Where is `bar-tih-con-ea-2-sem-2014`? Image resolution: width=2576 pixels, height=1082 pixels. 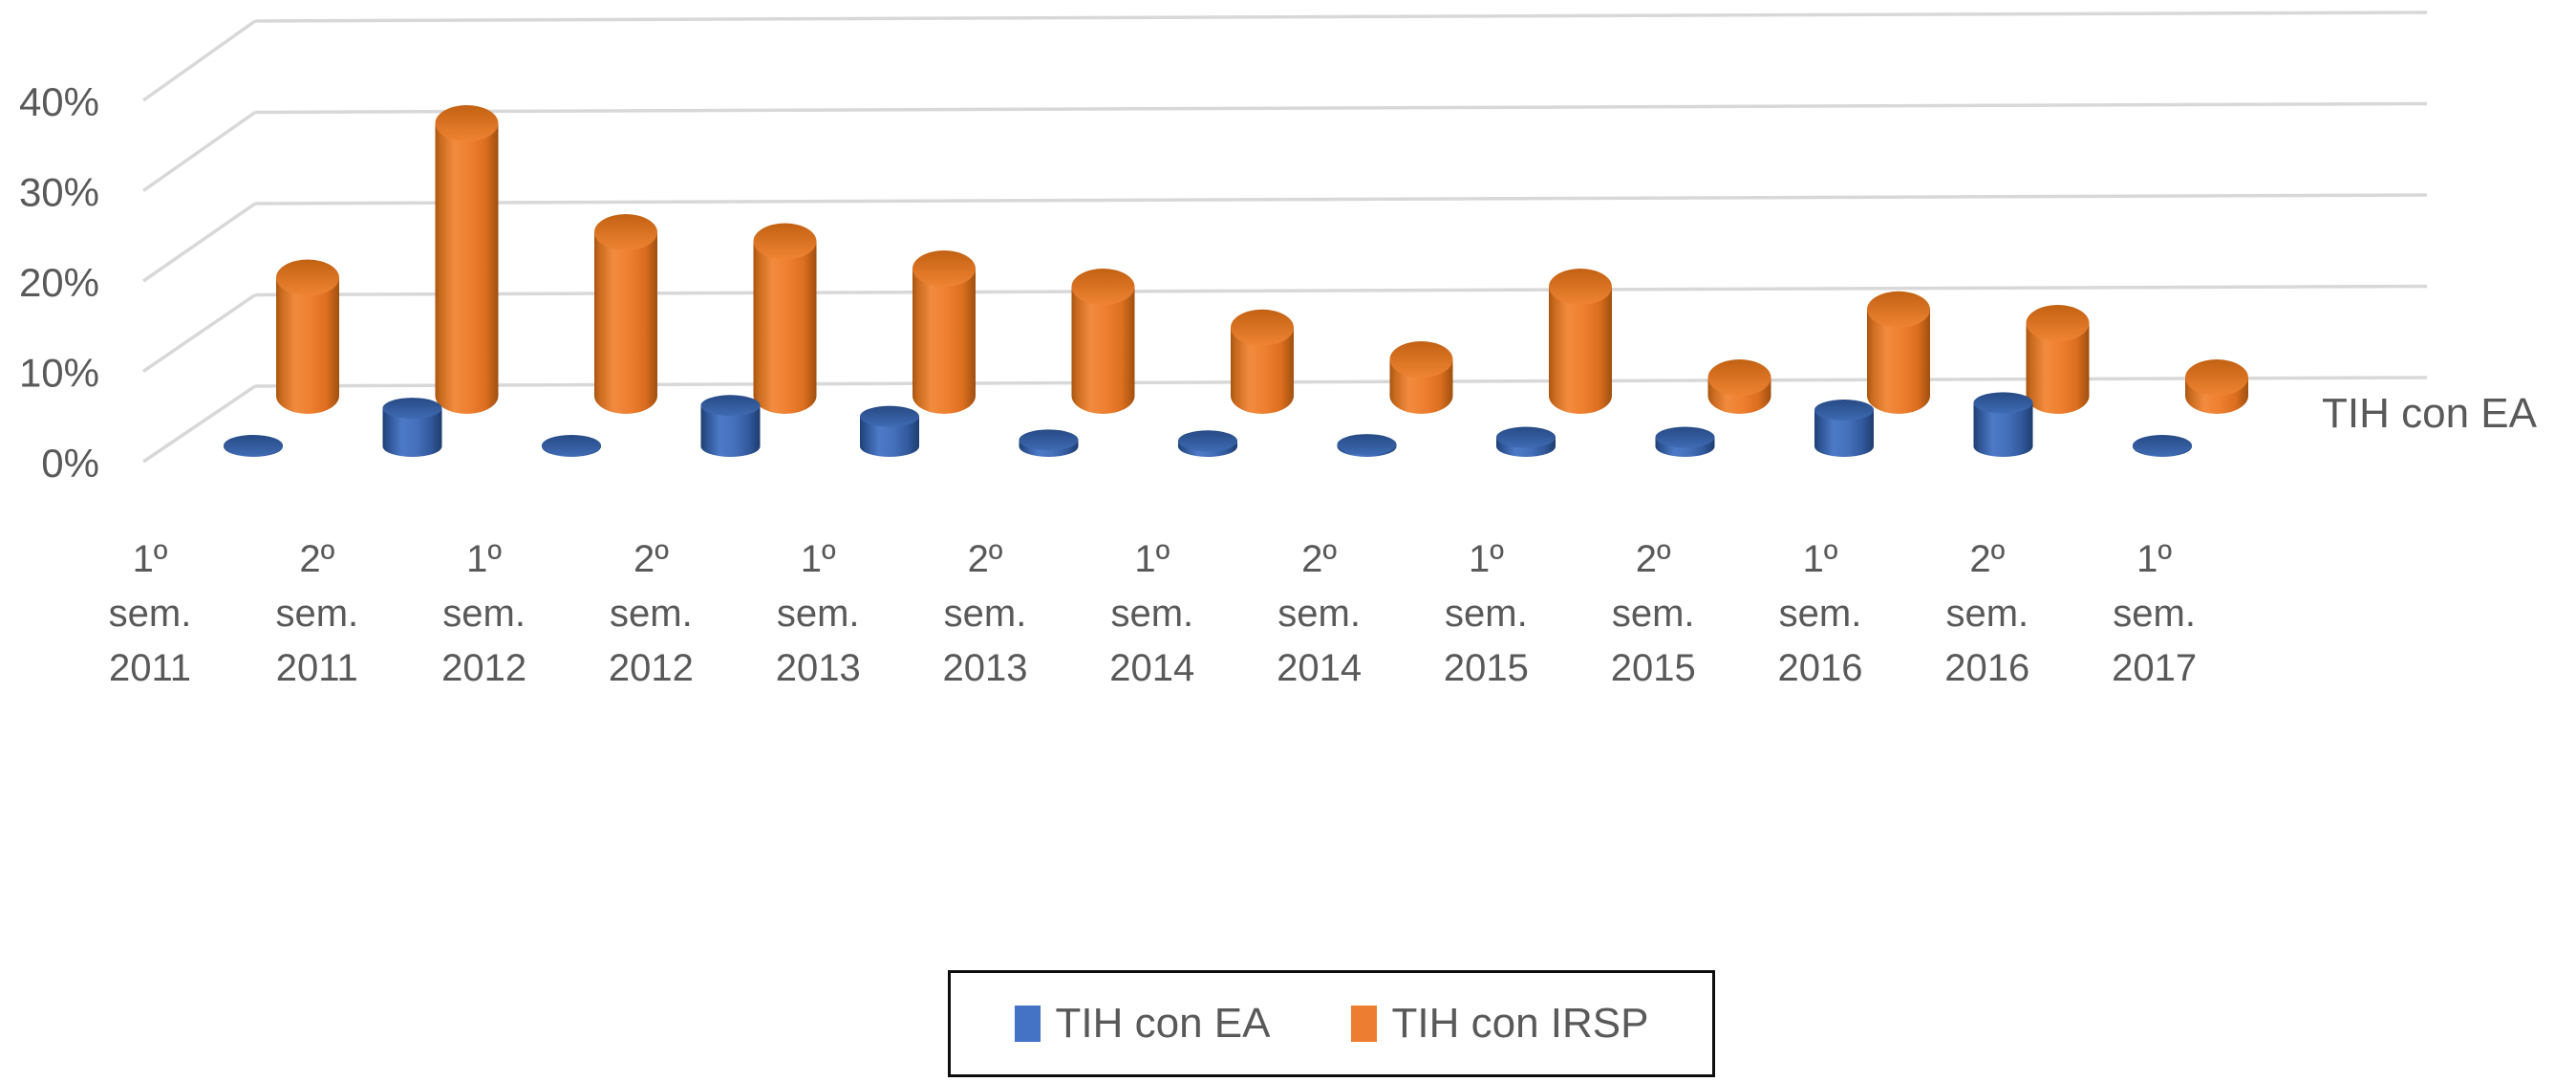 bar-tih-con-ea-2-sem-2014 is located at coordinates (1367, 445).